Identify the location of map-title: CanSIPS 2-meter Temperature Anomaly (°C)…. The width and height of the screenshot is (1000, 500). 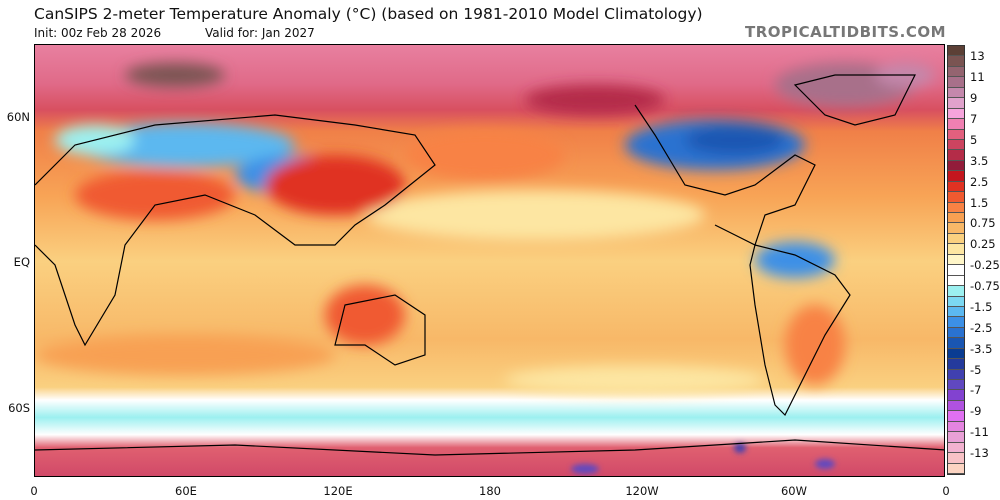
(368, 14).